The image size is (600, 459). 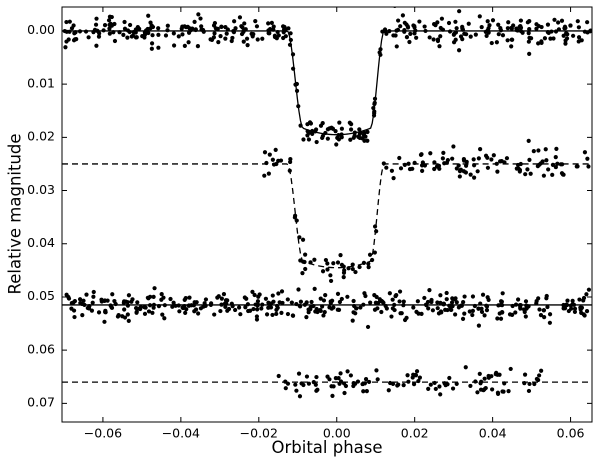 What do you see at coordinates (327, 447) in the screenshot?
I see `x-axis-label: Orbital phase` at bounding box center [327, 447].